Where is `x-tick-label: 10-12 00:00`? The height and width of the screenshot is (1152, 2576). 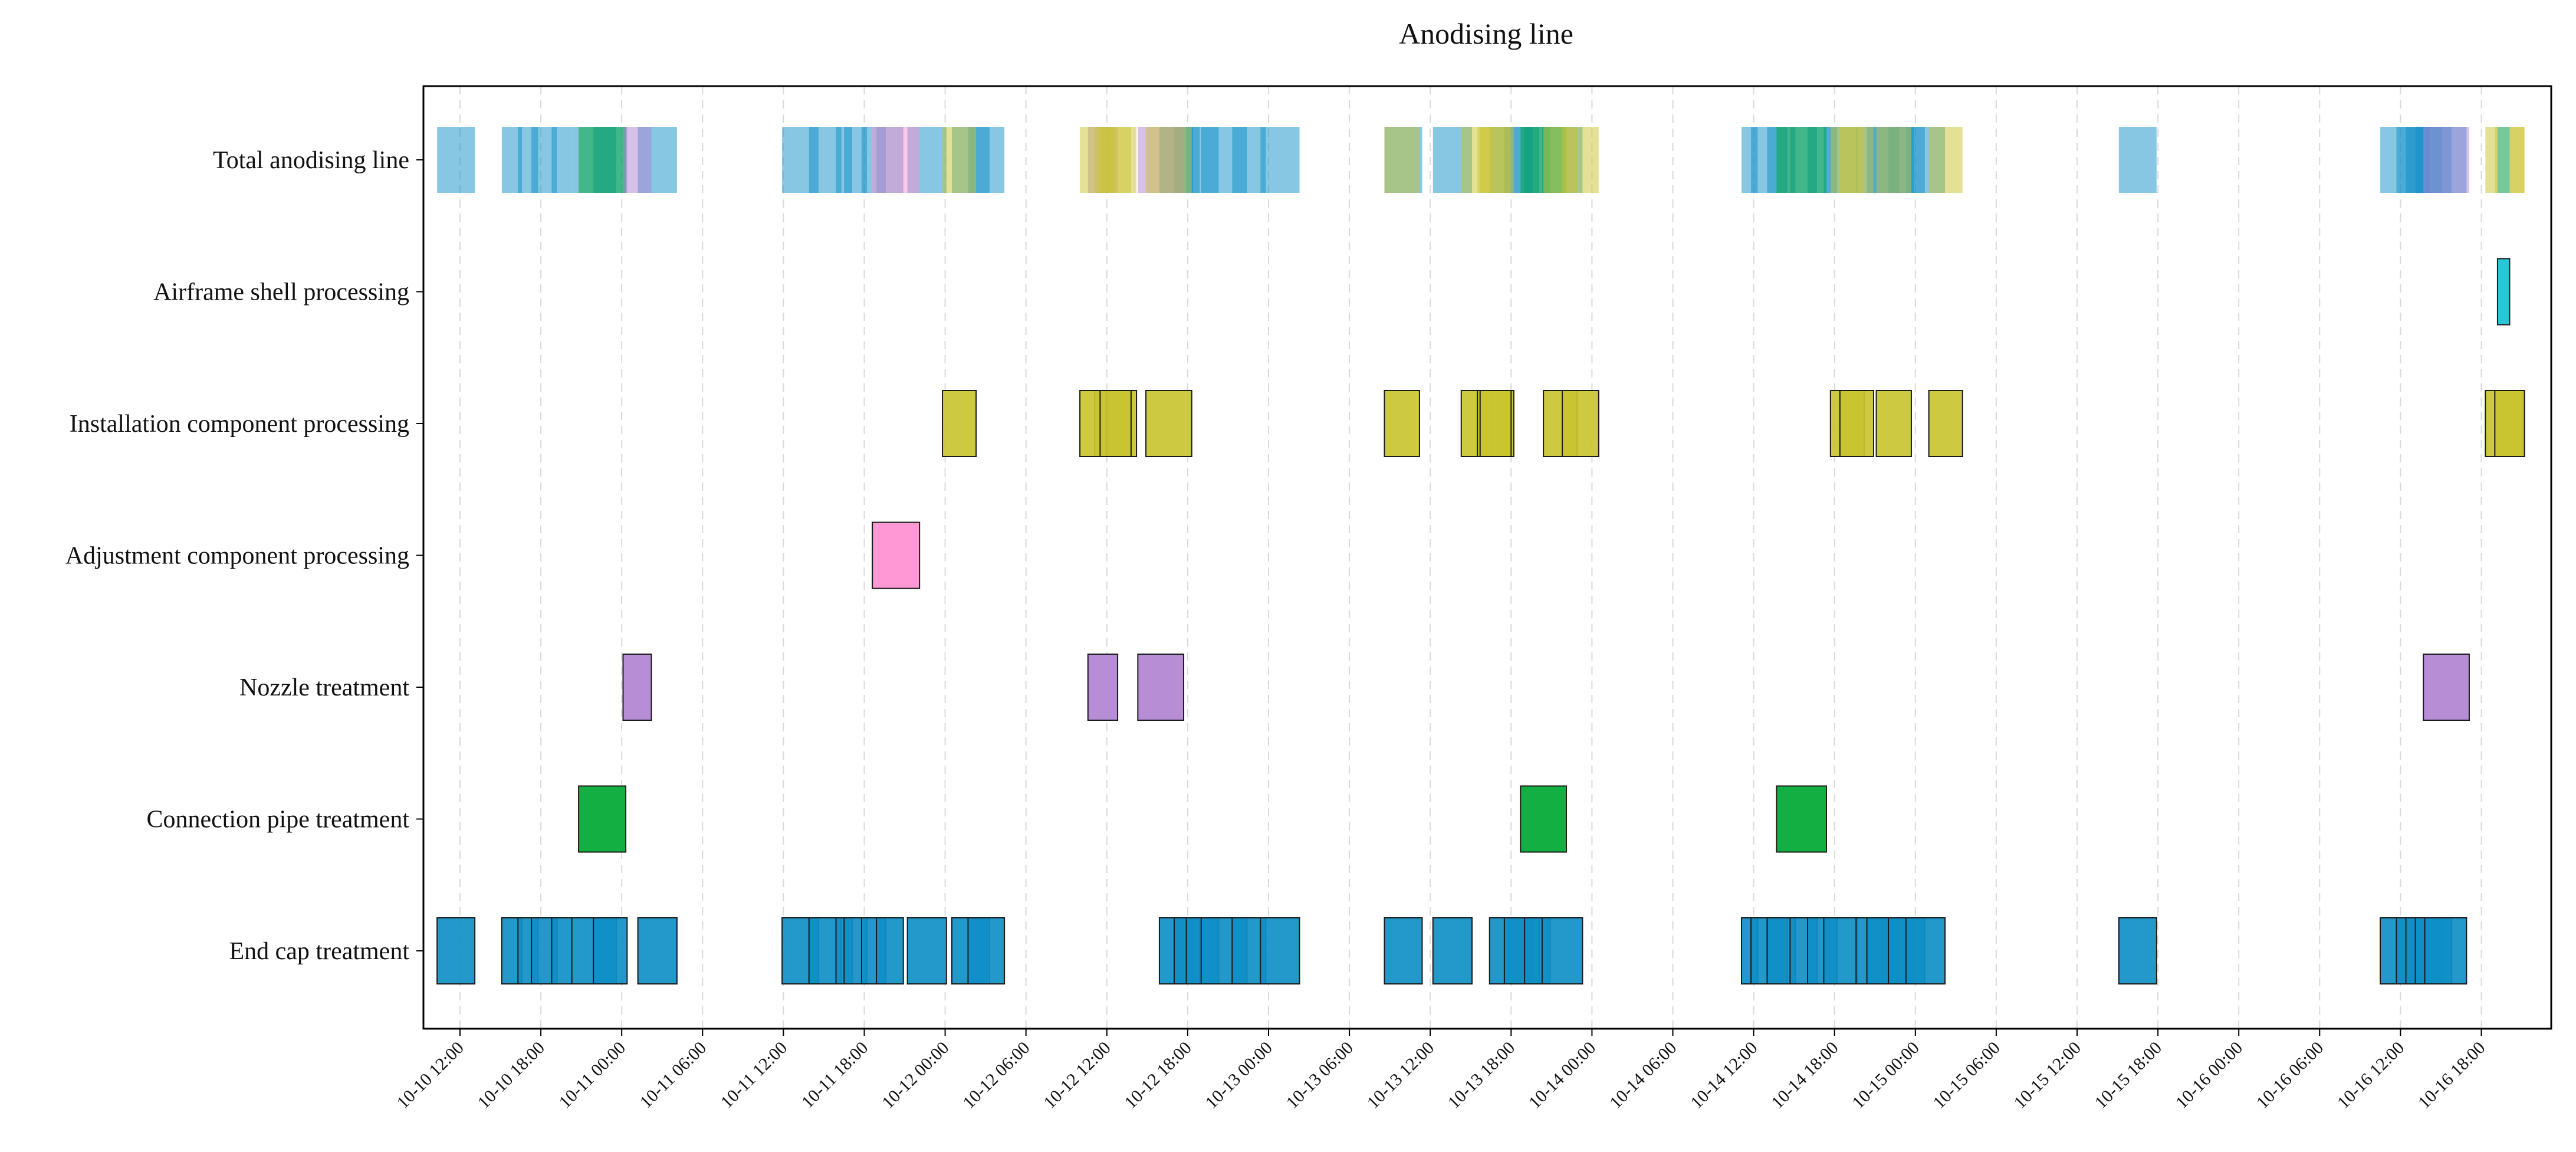
x-tick-label: 10-12 00:00 is located at coordinates (915, 1075).